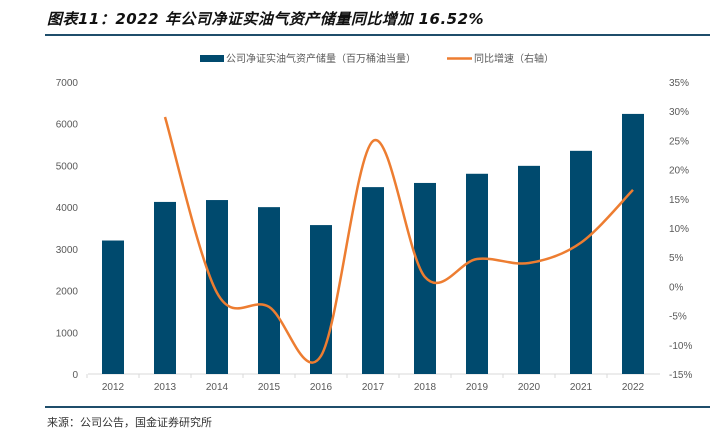  What do you see at coordinates (217, 287) in the screenshot?
I see `bar-2014` at bounding box center [217, 287].